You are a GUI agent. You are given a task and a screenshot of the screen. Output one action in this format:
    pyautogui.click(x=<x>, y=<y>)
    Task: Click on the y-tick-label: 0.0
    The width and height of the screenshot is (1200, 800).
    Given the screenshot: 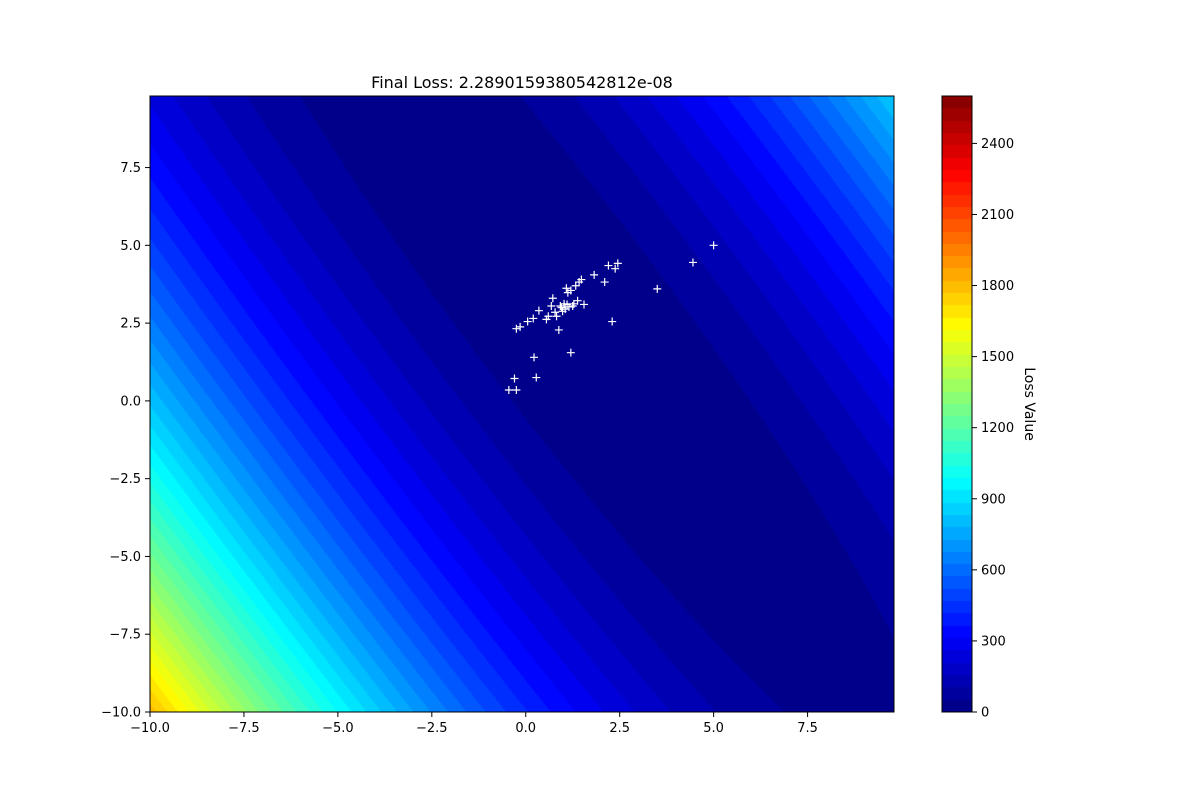 What is the action you would take?
    pyautogui.click(x=130, y=401)
    